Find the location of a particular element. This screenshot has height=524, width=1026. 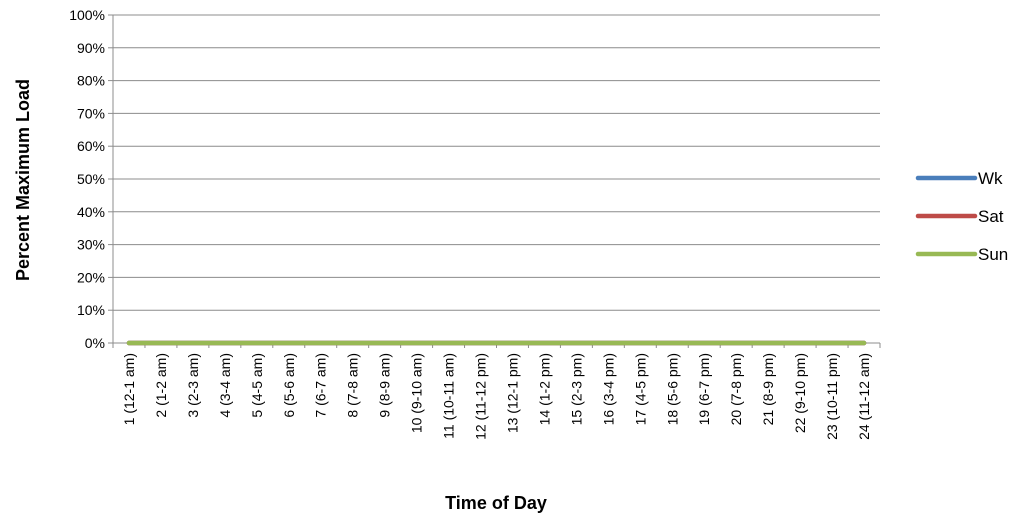

legend: Wk Sat Sun is located at coordinates (961, 216).